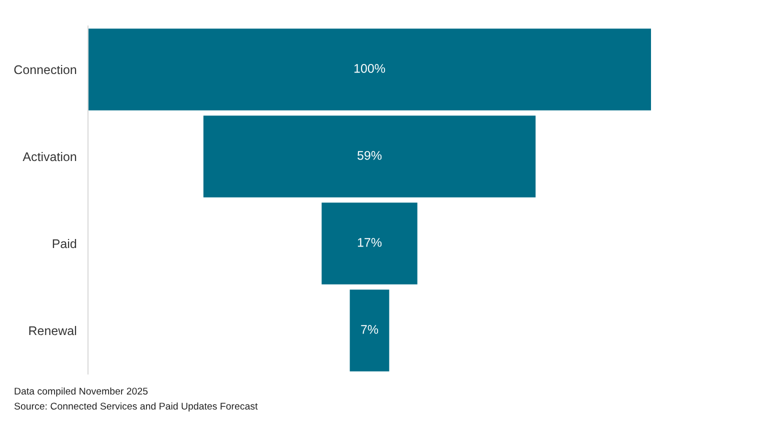  Describe the element at coordinates (64, 243) in the screenshot. I see `category-label: Paid` at that location.